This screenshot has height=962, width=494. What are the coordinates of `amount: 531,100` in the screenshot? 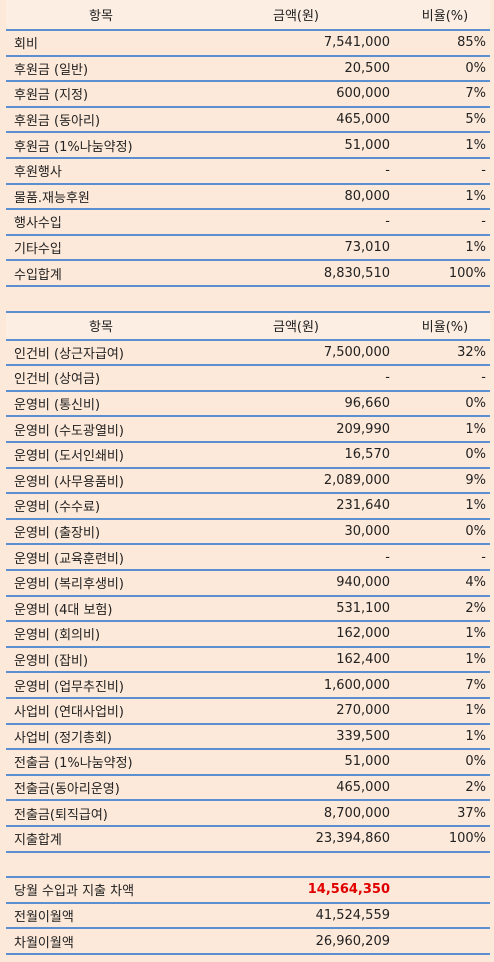 It's located at (363, 608).